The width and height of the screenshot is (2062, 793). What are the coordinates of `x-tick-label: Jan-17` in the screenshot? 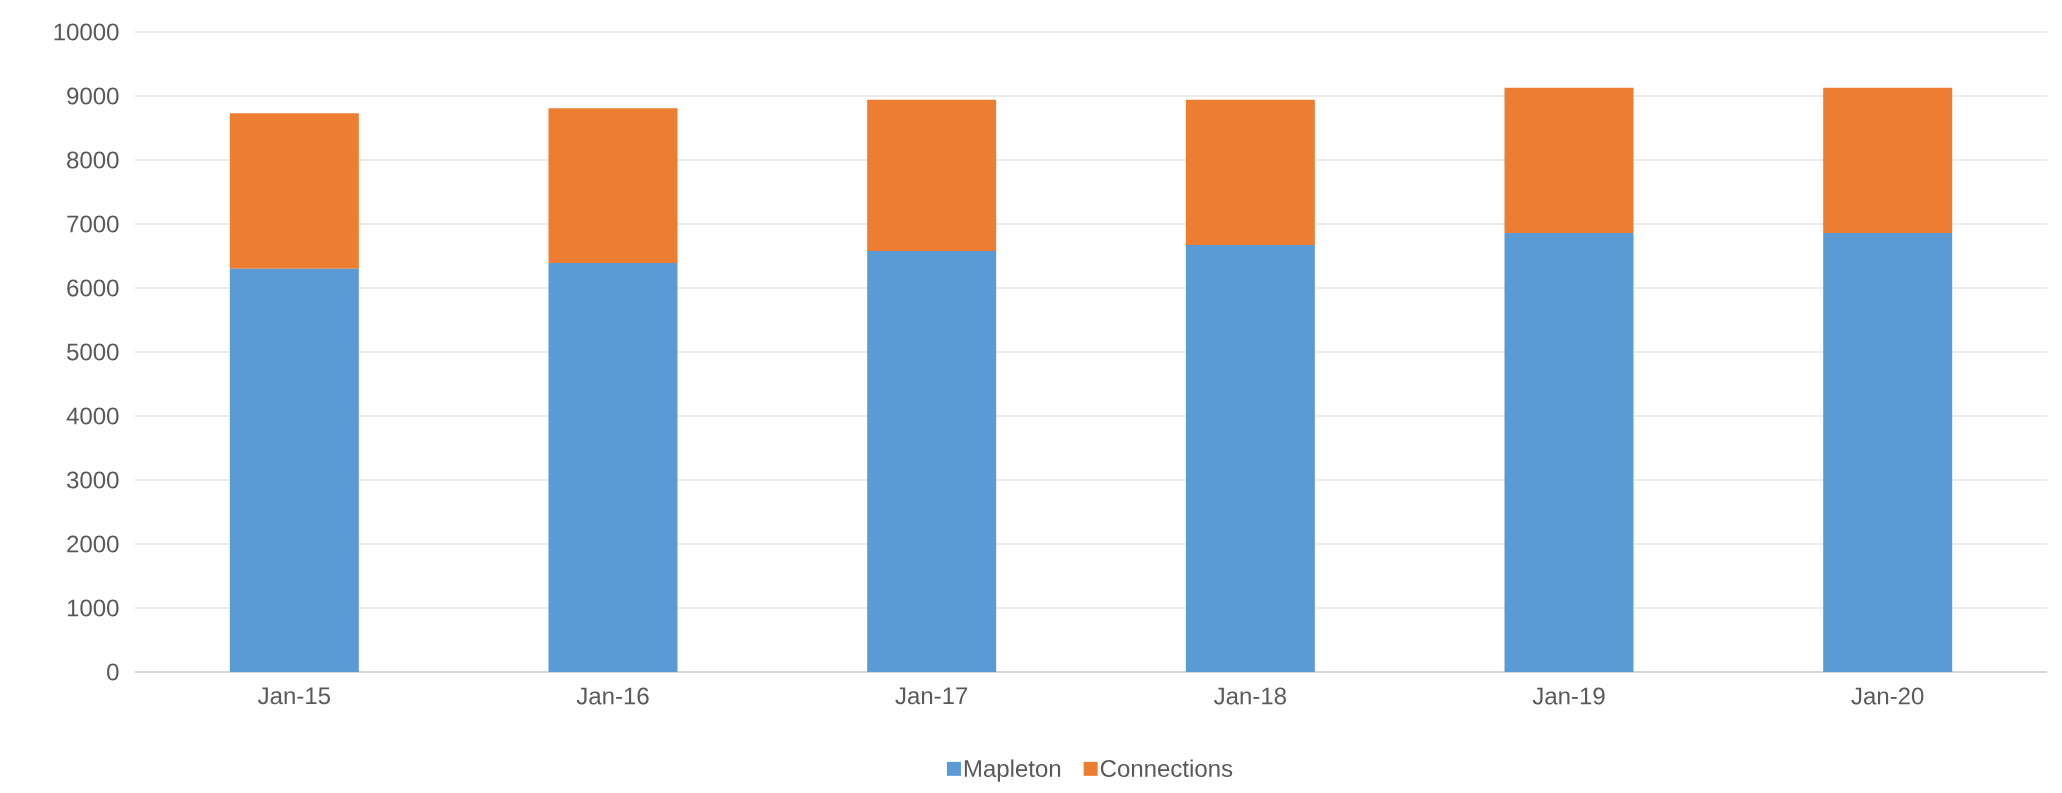 It's located at (931, 696).